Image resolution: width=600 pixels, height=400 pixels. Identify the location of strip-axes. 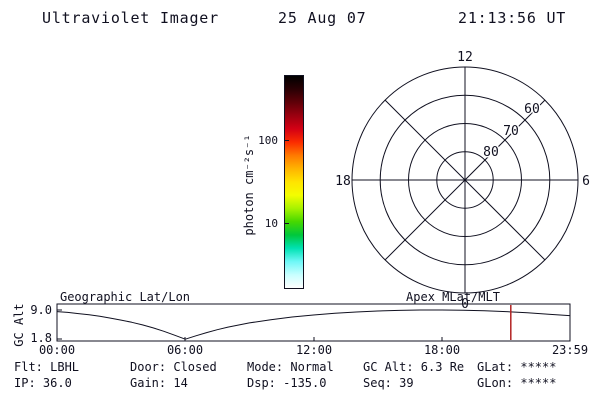
(313, 322).